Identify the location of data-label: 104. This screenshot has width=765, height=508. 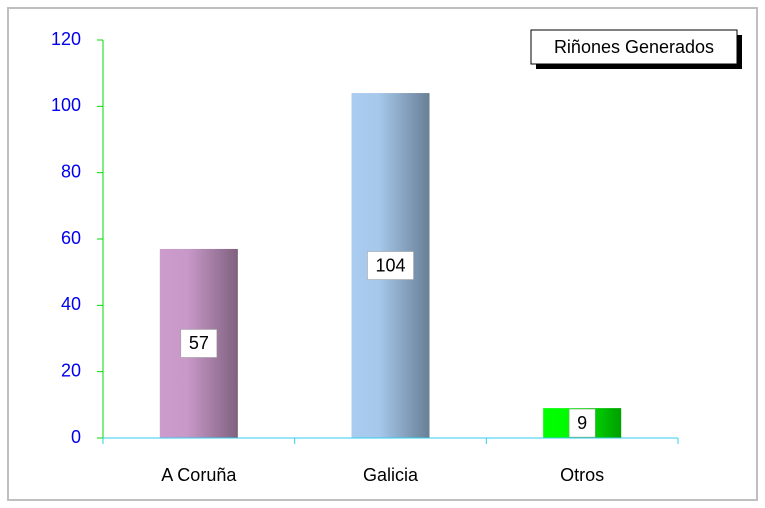
(390, 265).